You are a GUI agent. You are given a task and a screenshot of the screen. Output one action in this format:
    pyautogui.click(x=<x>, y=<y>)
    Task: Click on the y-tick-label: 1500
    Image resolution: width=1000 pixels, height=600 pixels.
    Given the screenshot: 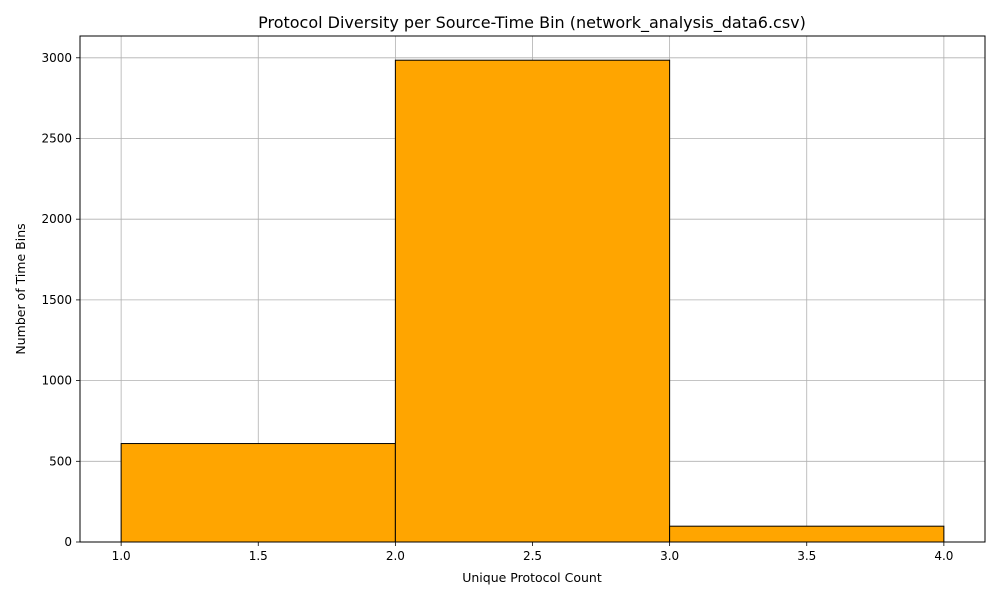 What is the action you would take?
    pyautogui.click(x=56, y=300)
    